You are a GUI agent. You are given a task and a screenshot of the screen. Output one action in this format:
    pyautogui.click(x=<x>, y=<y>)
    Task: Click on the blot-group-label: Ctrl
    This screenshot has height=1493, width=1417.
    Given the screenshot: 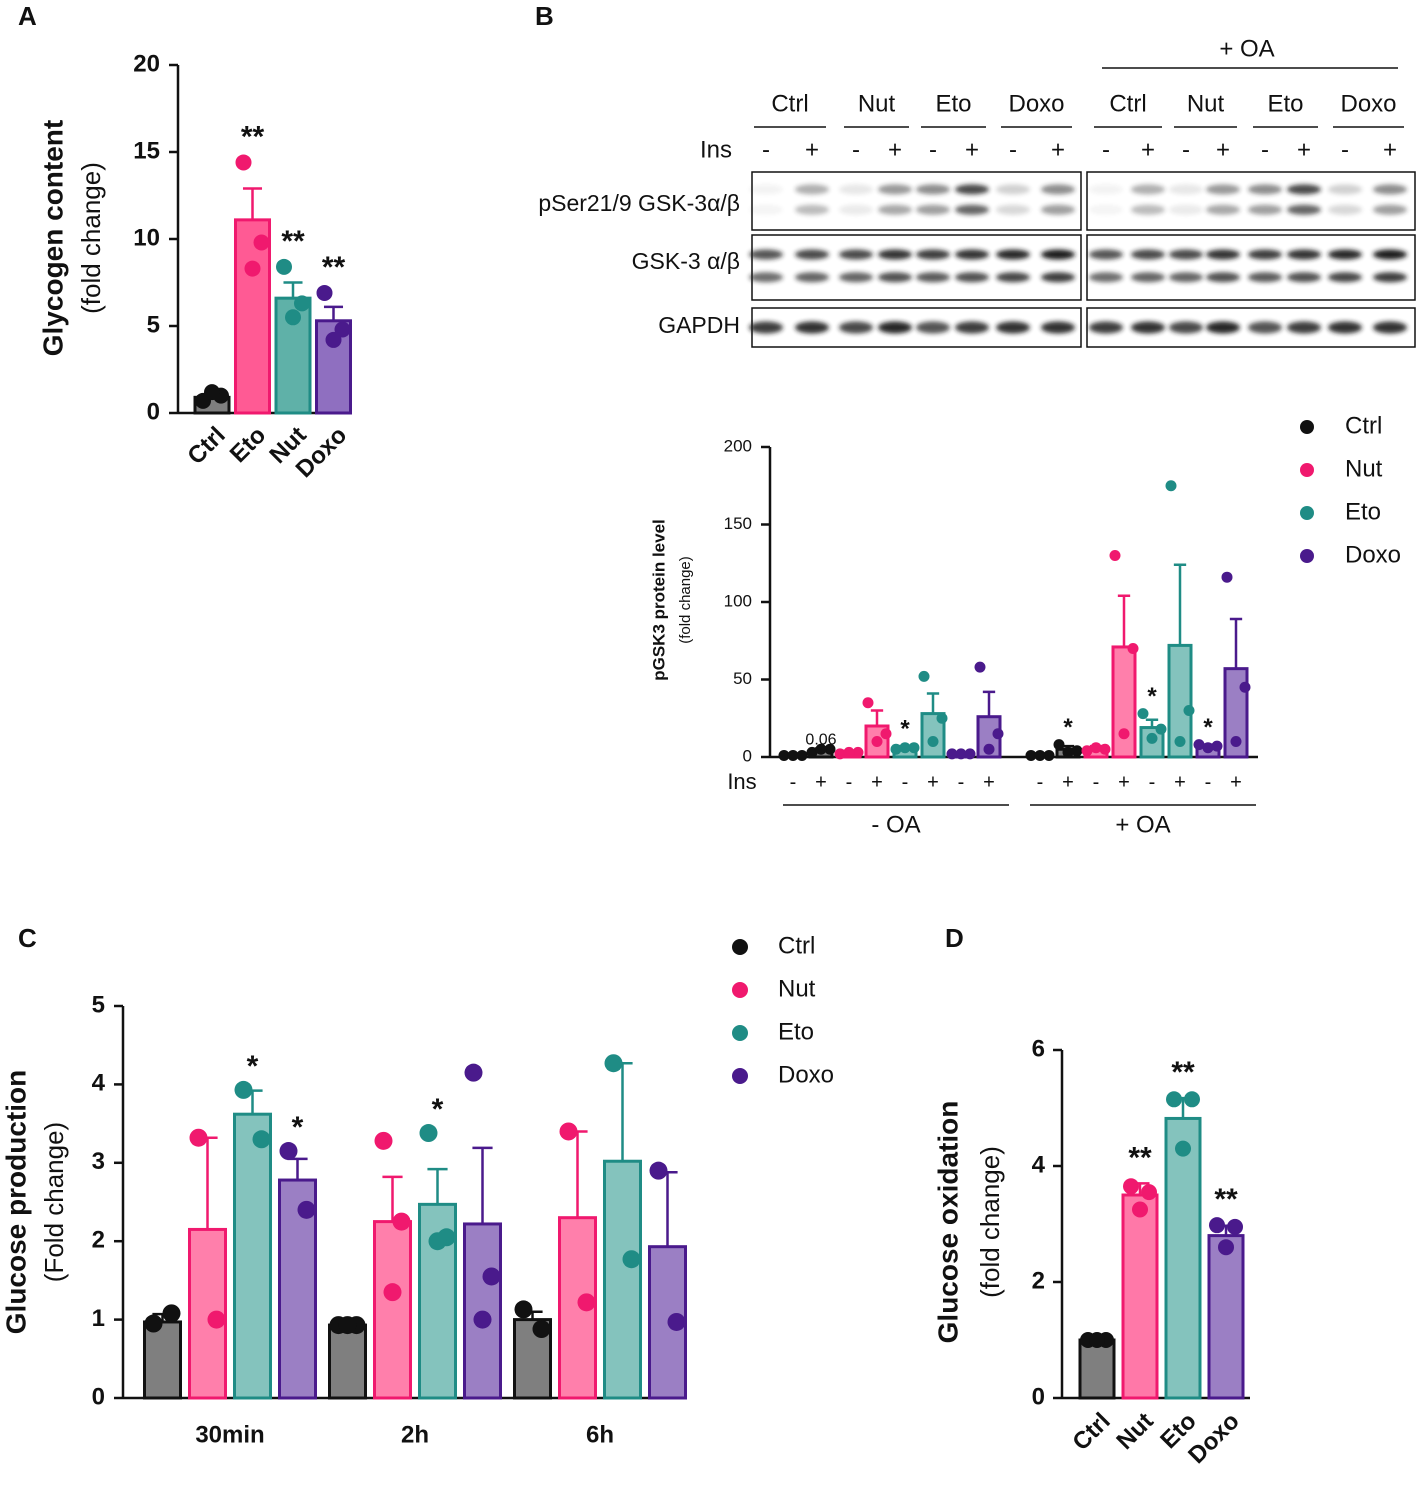 What is the action you would take?
    pyautogui.click(x=789, y=103)
    